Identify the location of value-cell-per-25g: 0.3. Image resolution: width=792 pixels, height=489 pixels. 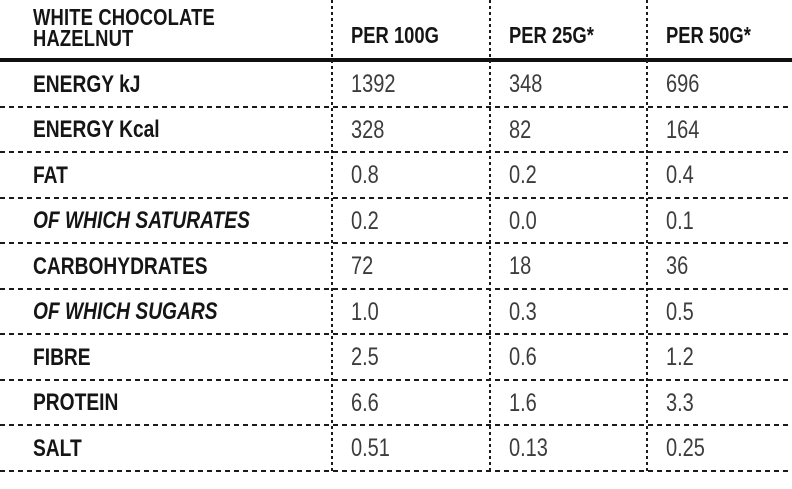
(567, 312).